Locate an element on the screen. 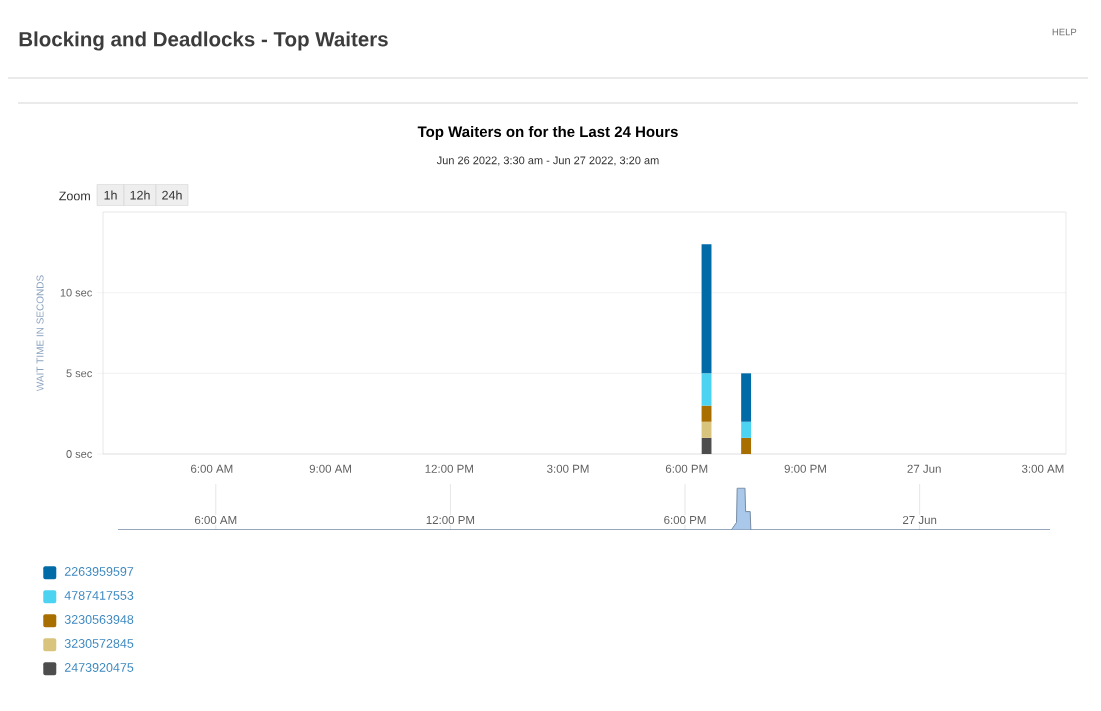 The height and width of the screenshot is (711, 1101). x-tick-label: 9:00 PM is located at coordinates (805, 468).